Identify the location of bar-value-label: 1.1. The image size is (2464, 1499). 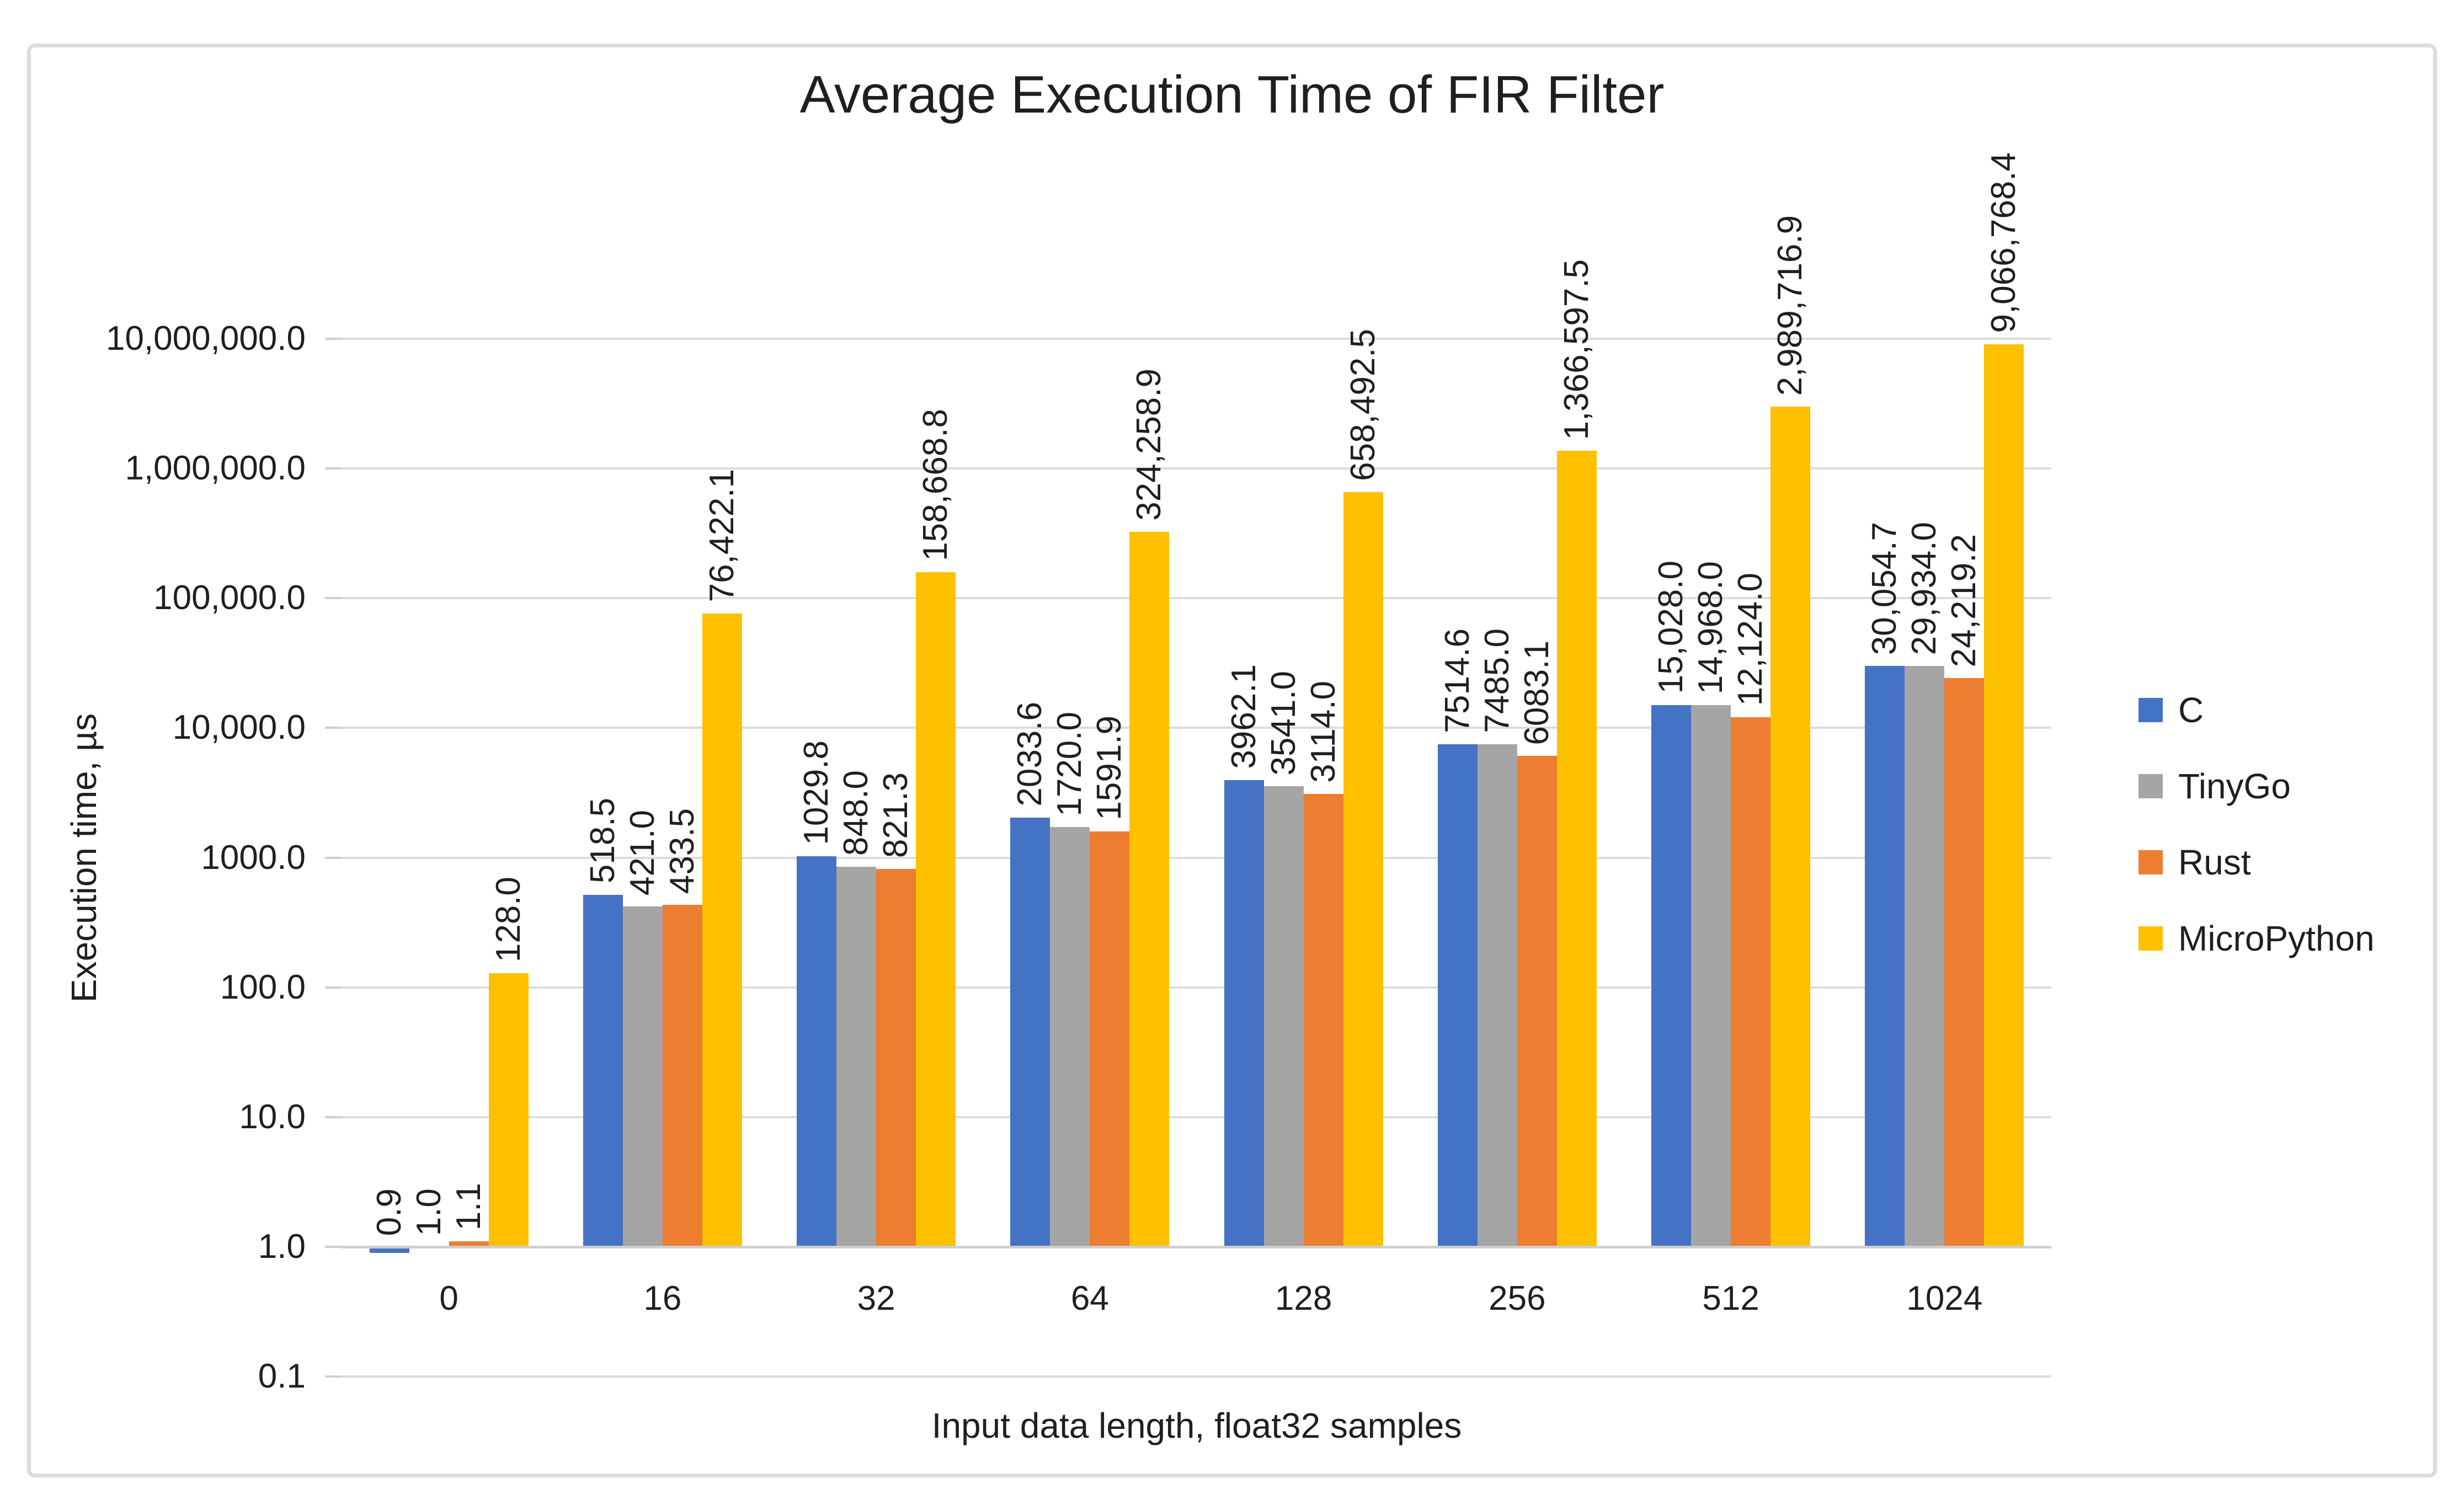
(468, 1207).